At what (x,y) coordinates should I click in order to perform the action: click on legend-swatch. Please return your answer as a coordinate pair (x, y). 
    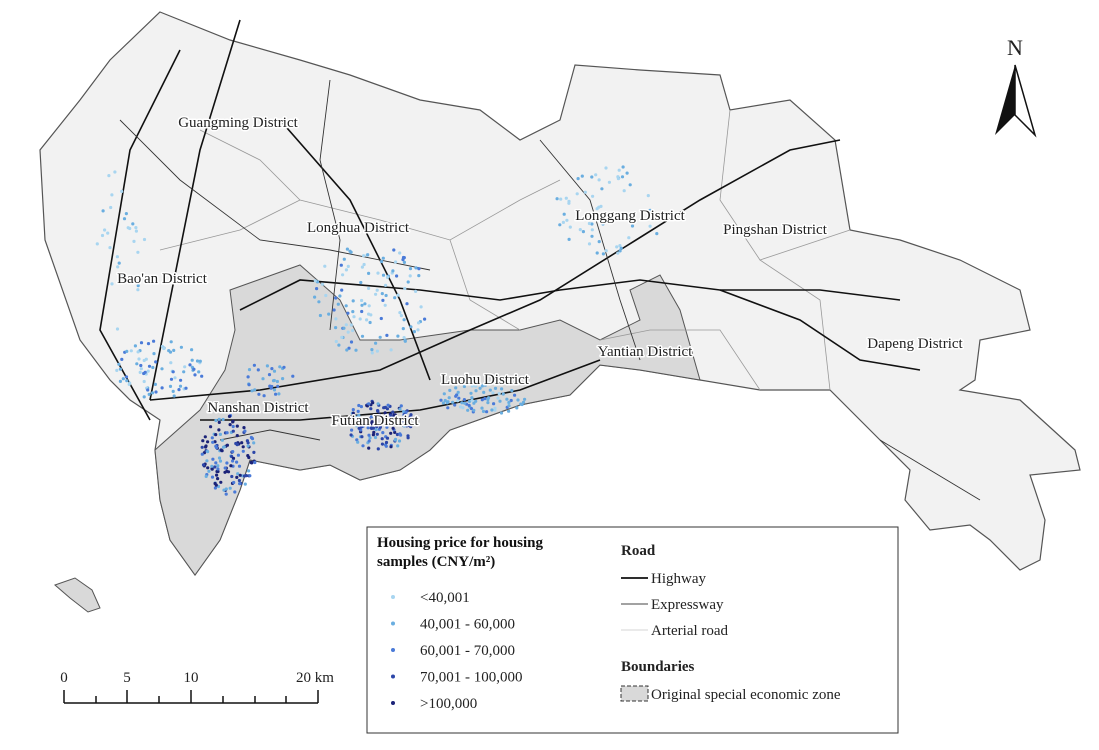
    Looking at the image, I should click on (393, 650).